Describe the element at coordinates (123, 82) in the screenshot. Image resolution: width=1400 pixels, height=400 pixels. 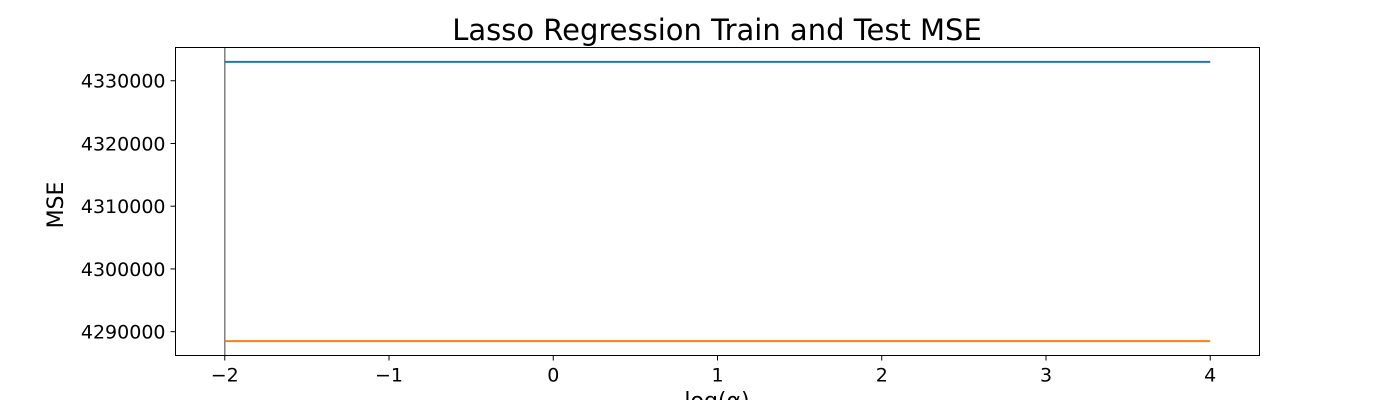
I see `y-tick-label-4: 4330000` at that location.